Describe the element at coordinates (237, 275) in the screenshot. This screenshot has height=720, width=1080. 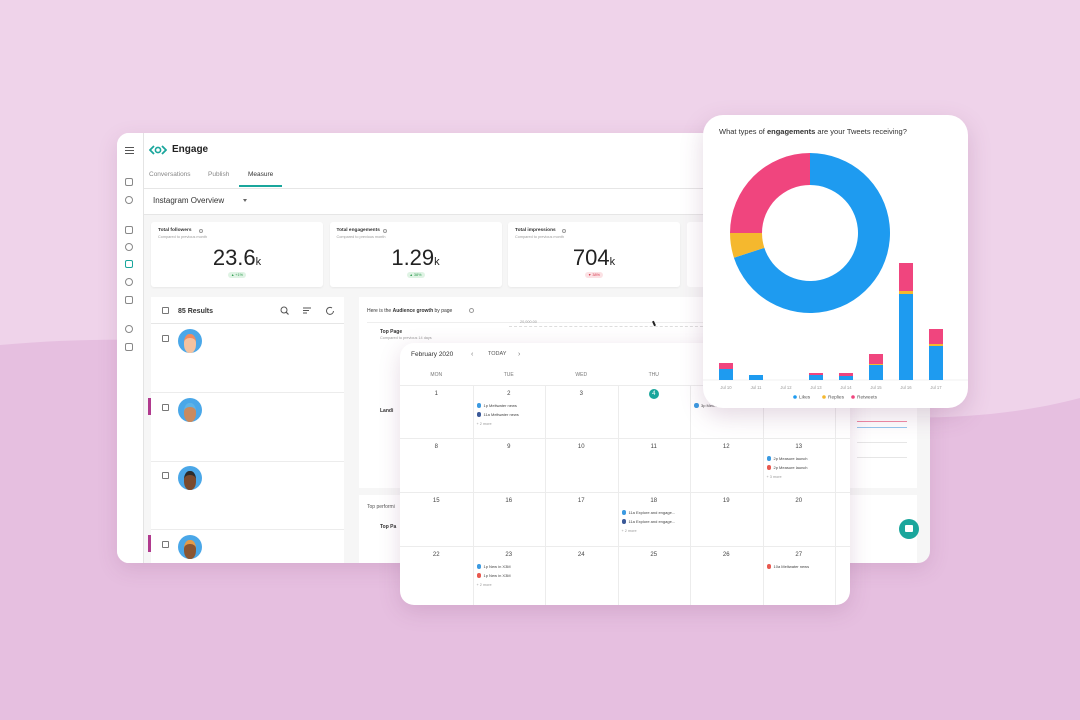
I see `stat-change: ▲ +1%` at that location.